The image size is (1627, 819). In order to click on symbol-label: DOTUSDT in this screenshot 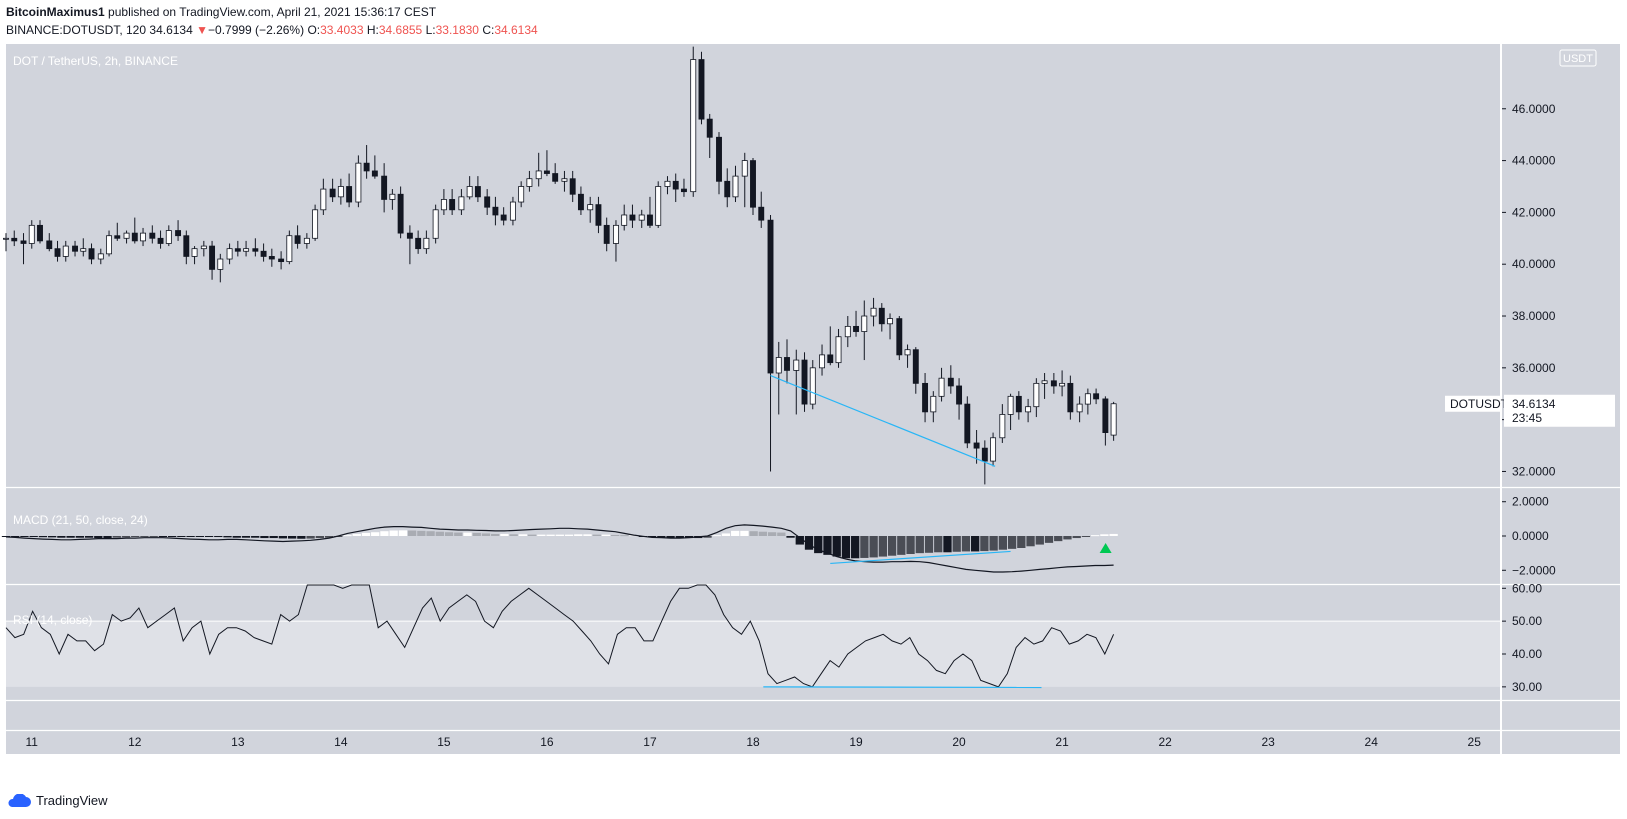, I will do `click(1479, 404)`.